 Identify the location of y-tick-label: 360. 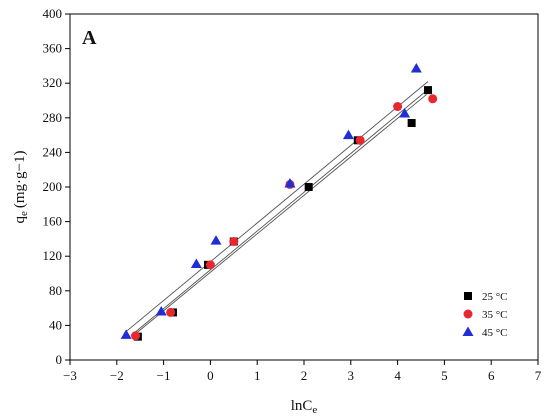
(53, 48).